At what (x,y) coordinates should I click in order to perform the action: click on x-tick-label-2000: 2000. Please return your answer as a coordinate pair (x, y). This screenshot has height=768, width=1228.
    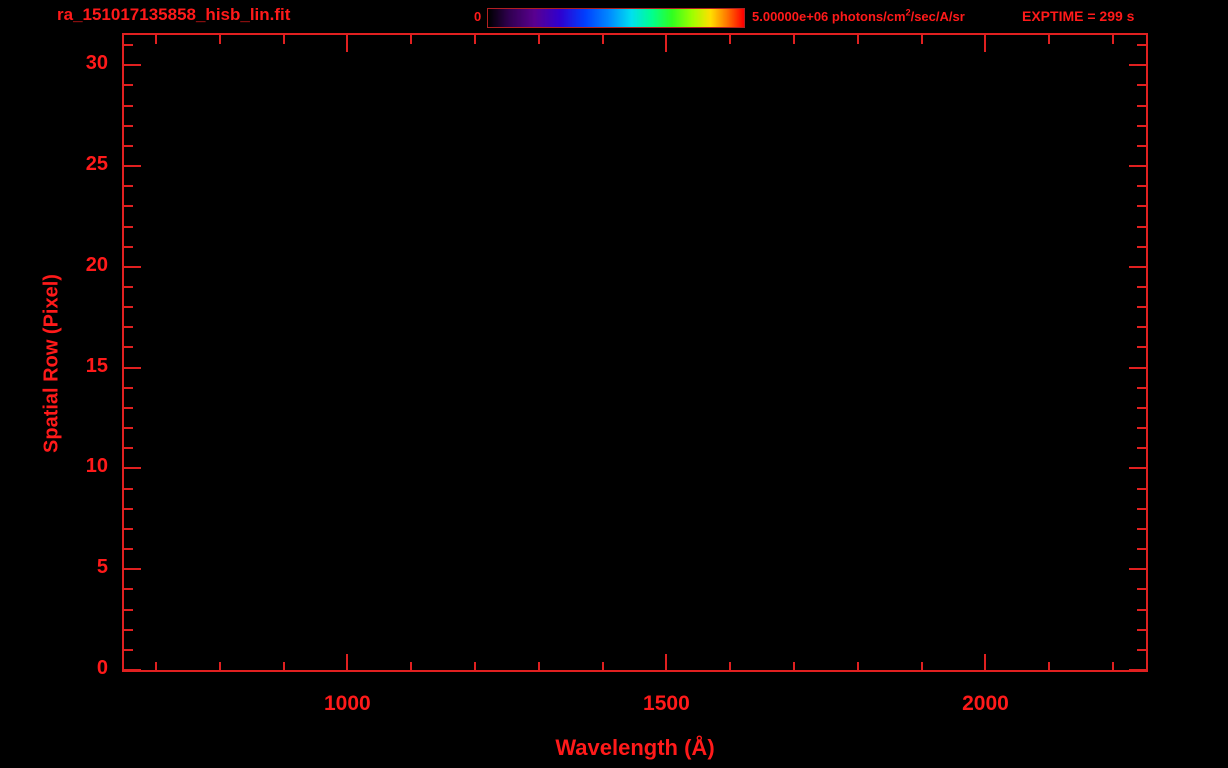
    Looking at the image, I should click on (985, 703).